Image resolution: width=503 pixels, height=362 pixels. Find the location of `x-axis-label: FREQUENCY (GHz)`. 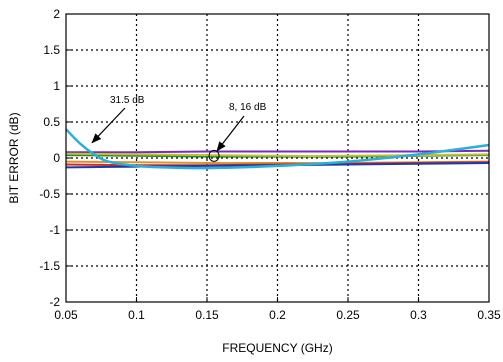

x-axis-label: FREQUENCY (GHz) is located at coordinates (277, 348).